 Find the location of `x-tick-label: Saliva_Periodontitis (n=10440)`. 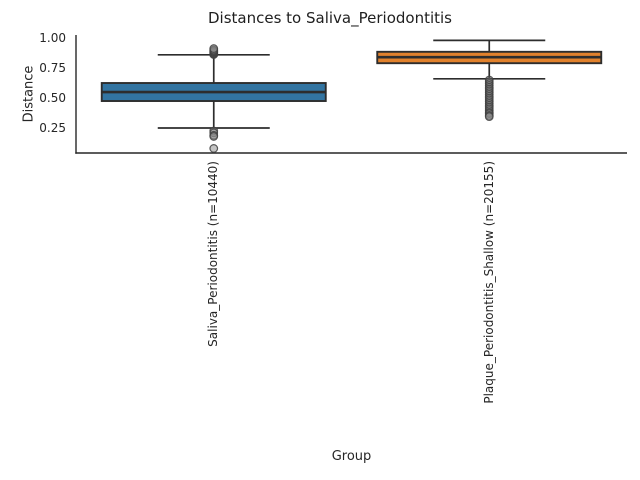

x-tick-label: Saliva_Periodontitis (n=10440) is located at coordinates (213, 254).